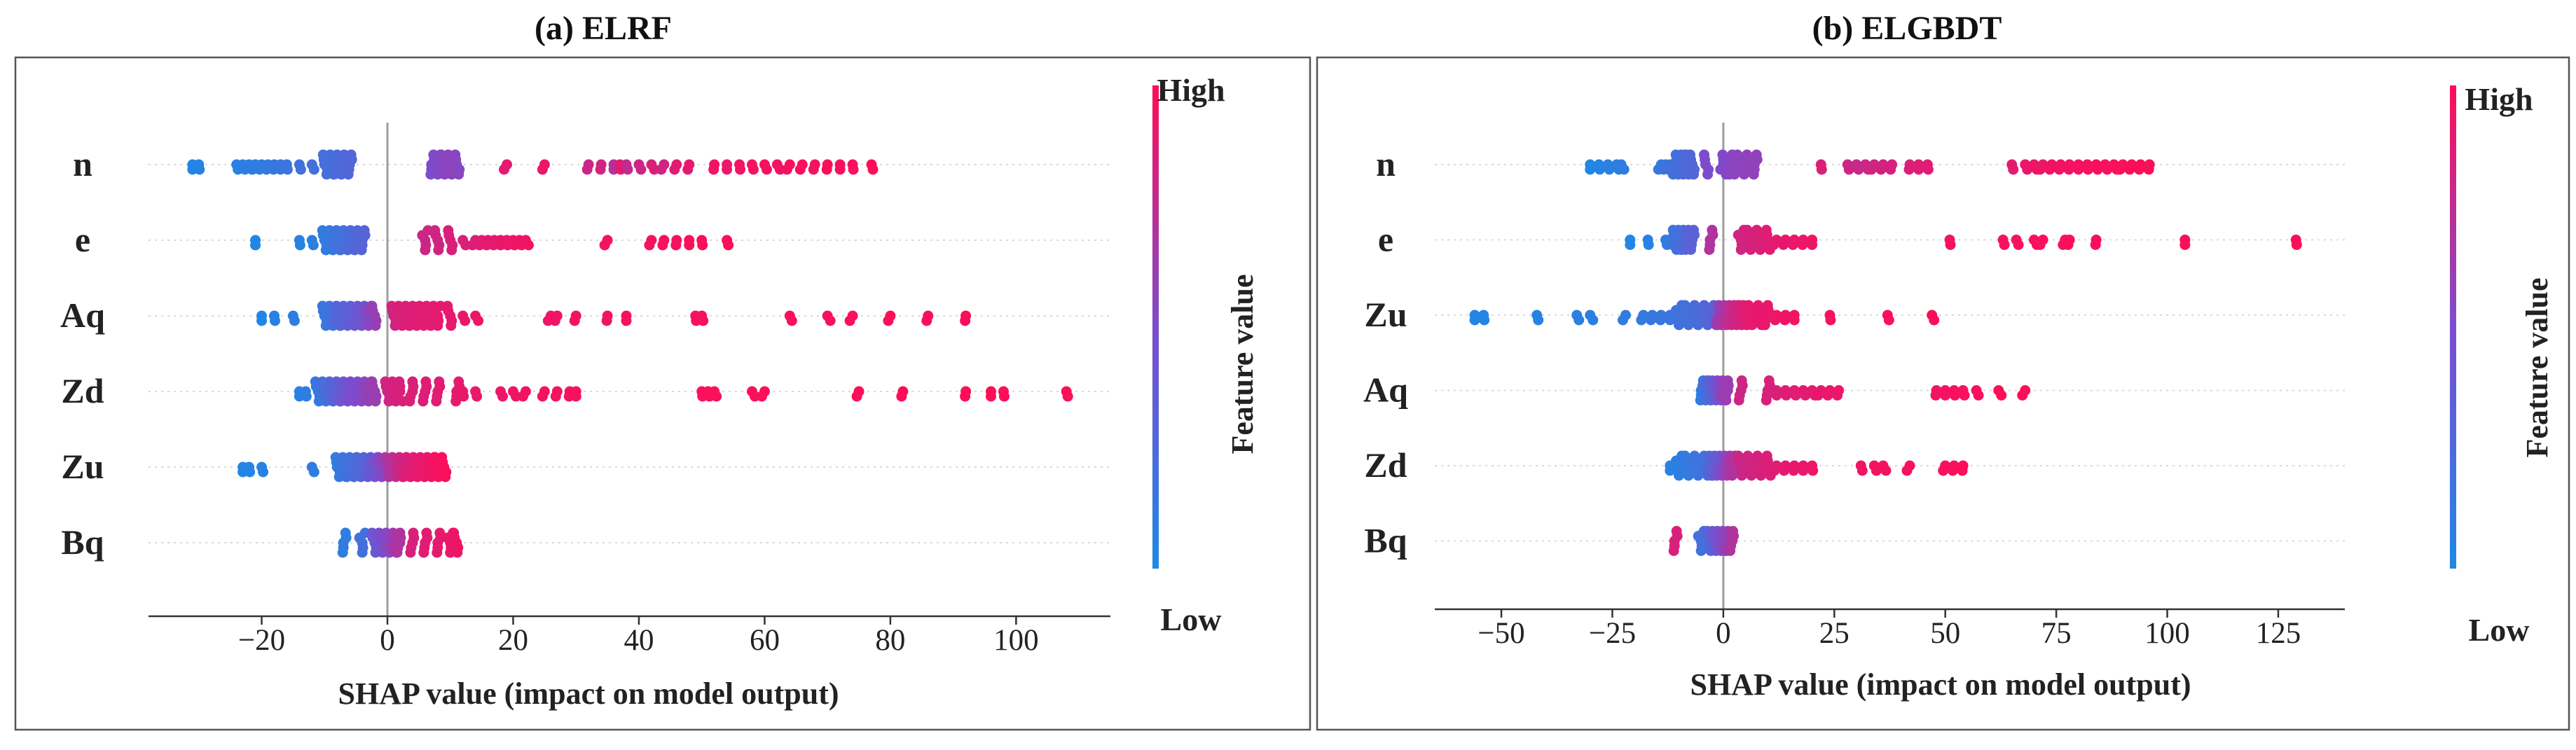 This screenshot has height=750, width=2576. What do you see at coordinates (2167, 633) in the screenshot?
I see `x-tick-label: 100` at bounding box center [2167, 633].